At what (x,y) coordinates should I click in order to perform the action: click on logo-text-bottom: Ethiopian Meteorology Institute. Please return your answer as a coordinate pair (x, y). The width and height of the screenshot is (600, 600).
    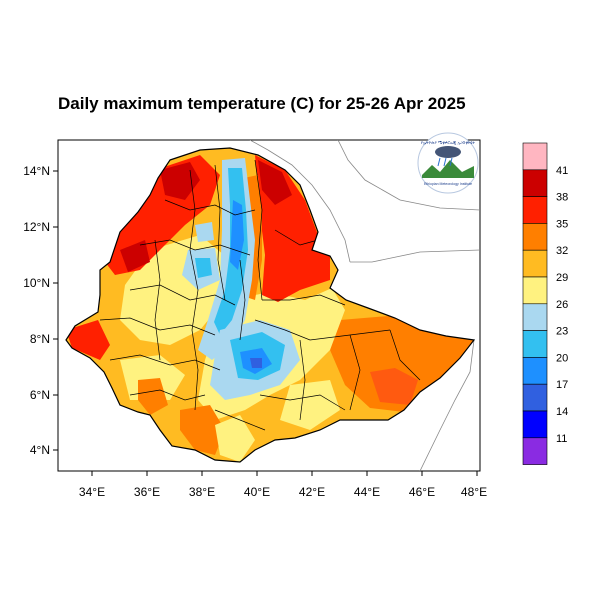
    Looking at the image, I should click on (448, 184).